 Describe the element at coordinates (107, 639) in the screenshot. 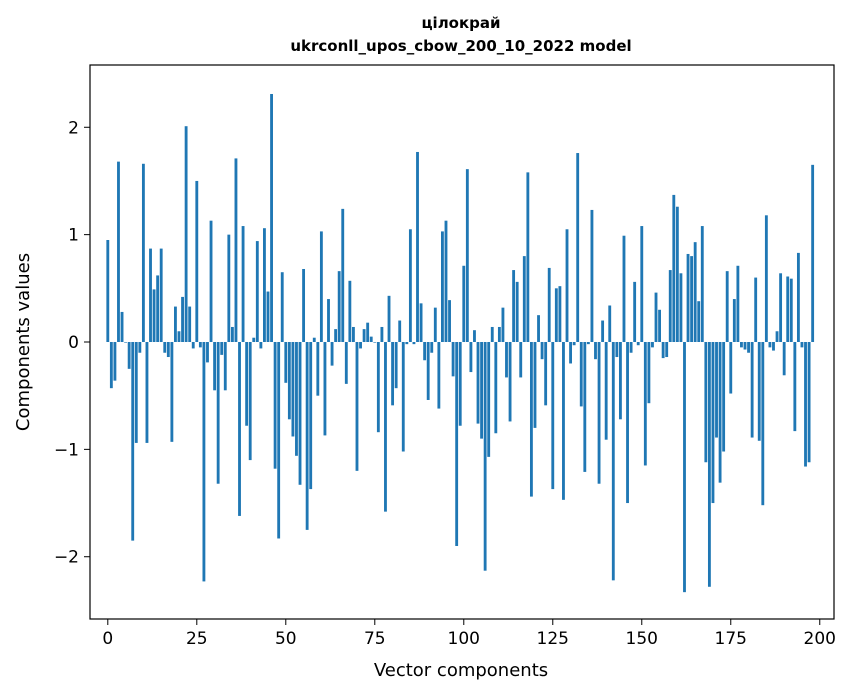

I see `x-tick-label: 0` at that location.